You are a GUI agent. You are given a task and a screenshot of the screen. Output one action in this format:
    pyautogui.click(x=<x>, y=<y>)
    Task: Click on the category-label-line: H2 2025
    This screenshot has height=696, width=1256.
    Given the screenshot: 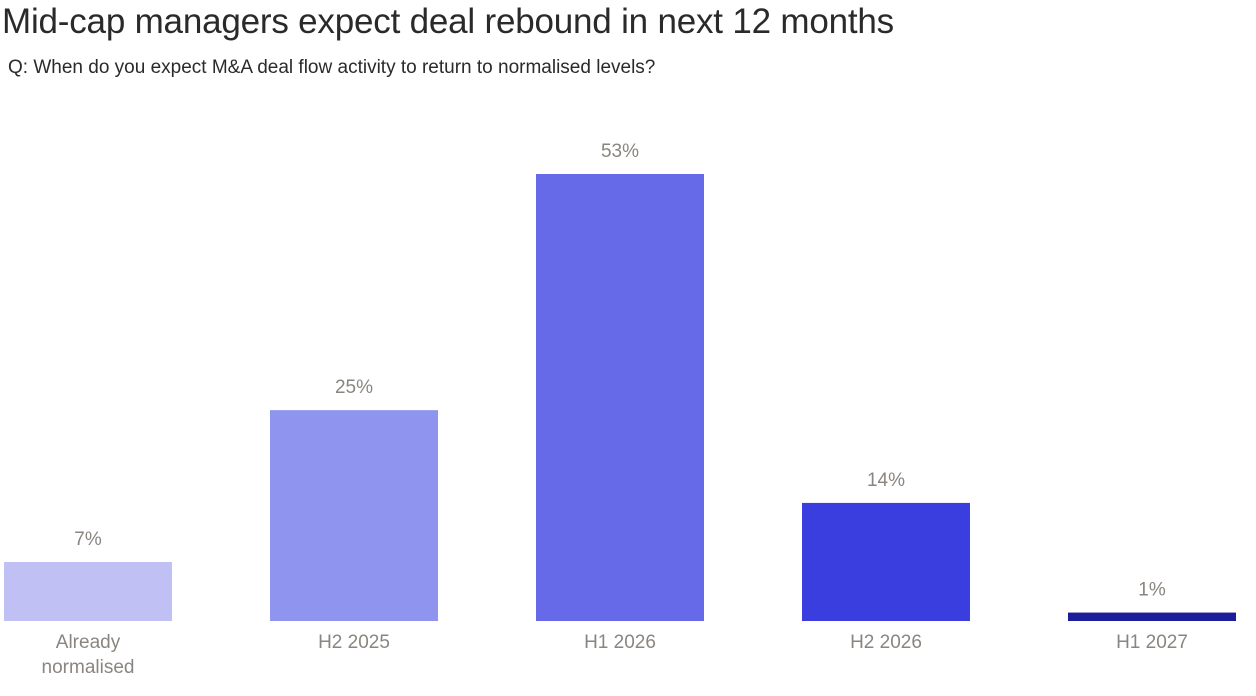 What is the action you would take?
    pyautogui.click(x=354, y=642)
    